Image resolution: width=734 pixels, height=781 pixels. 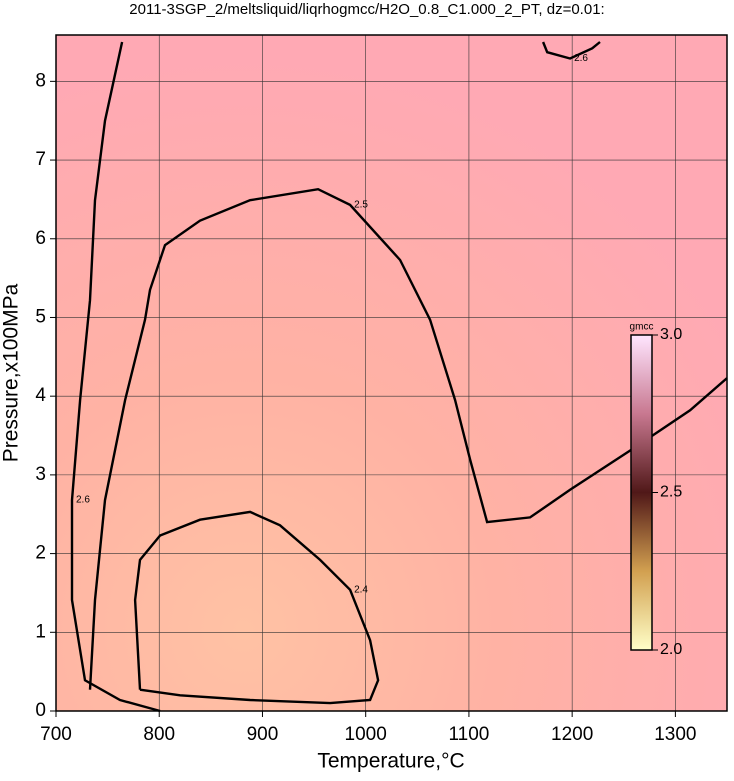 I want to click on y-tick-label: 0, so click(x=40, y=710).